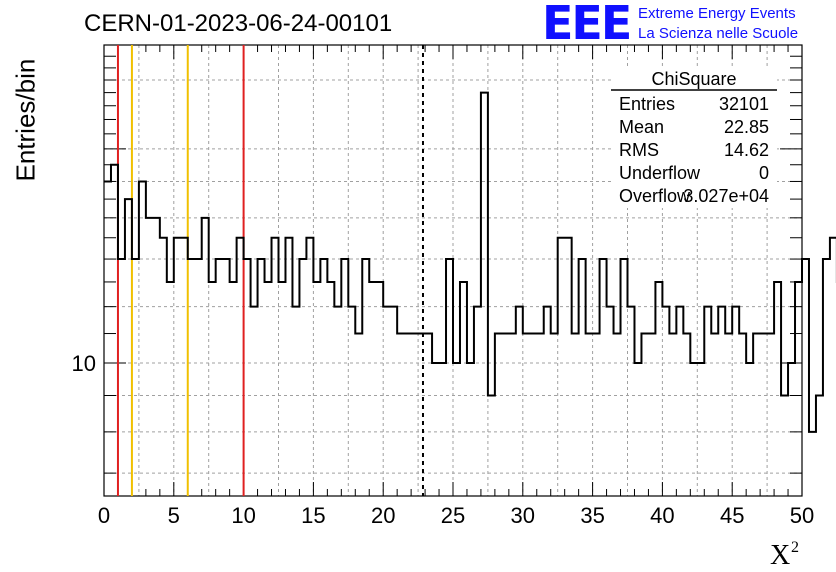  I want to click on x-axis-label-sup: 2, so click(795, 547).